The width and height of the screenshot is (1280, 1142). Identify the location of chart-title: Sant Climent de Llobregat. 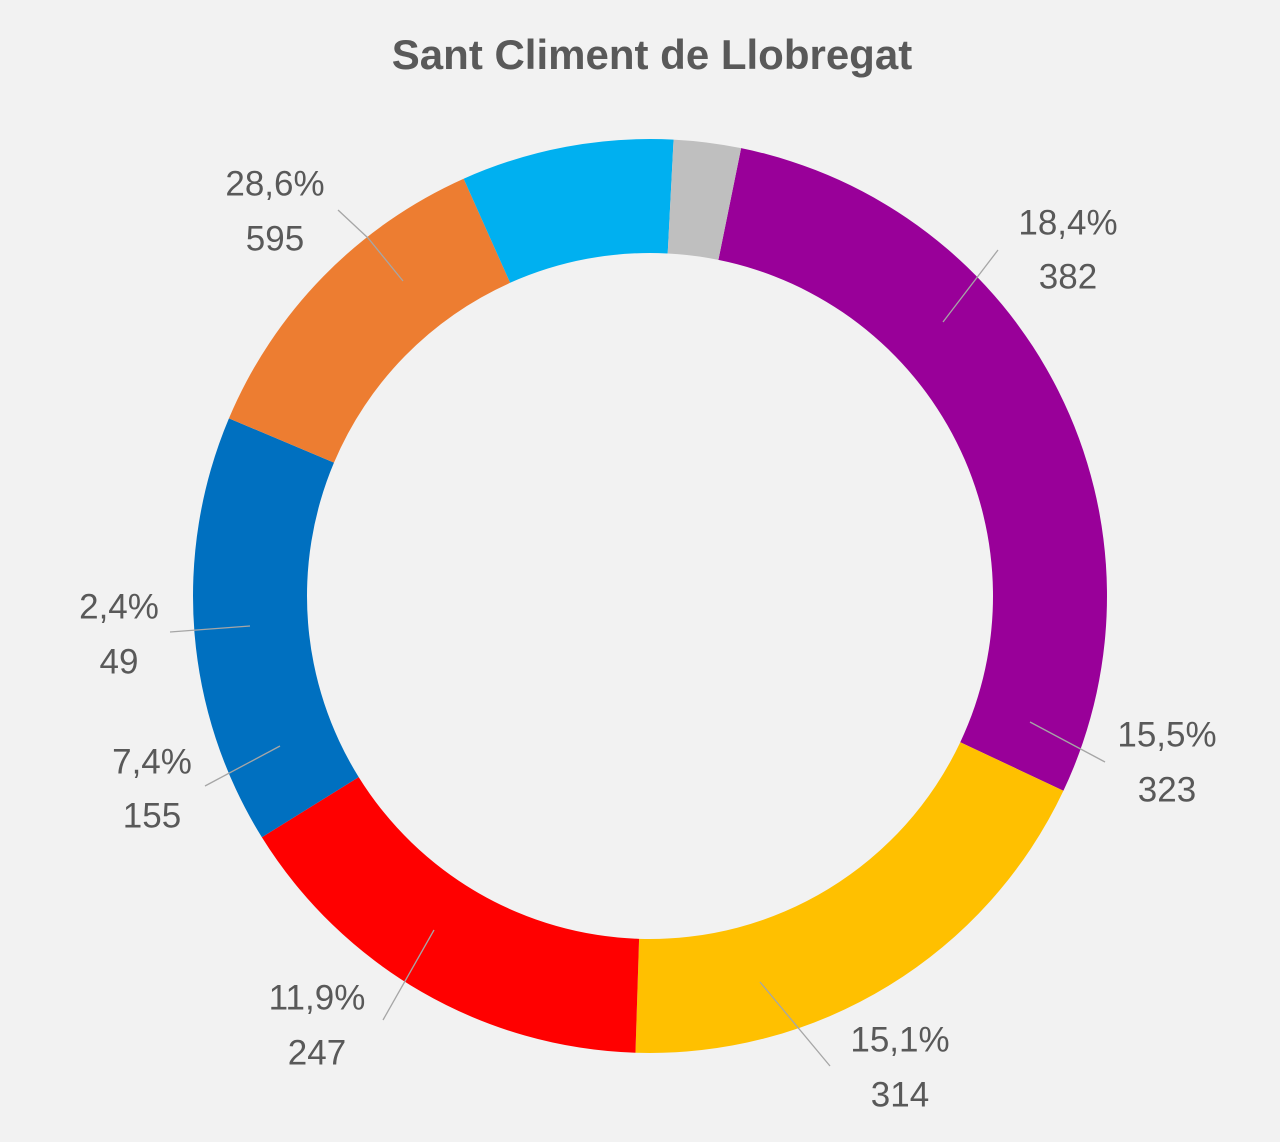
(652, 54).